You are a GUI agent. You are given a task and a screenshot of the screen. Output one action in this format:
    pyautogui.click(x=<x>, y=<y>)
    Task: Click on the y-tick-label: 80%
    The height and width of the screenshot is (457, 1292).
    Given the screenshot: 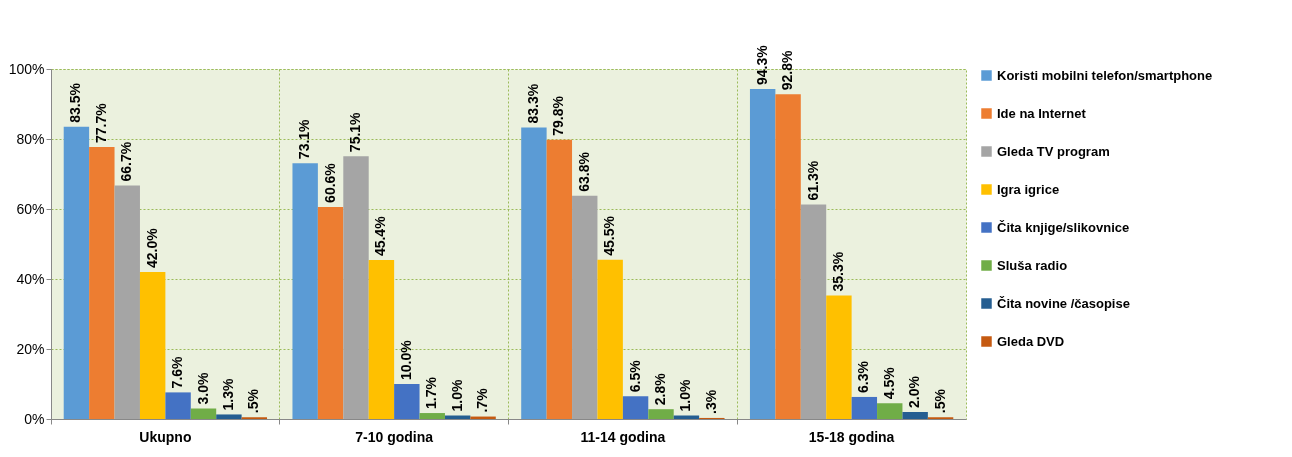 What is the action you would take?
    pyautogui.click(x=30, y=138)
    